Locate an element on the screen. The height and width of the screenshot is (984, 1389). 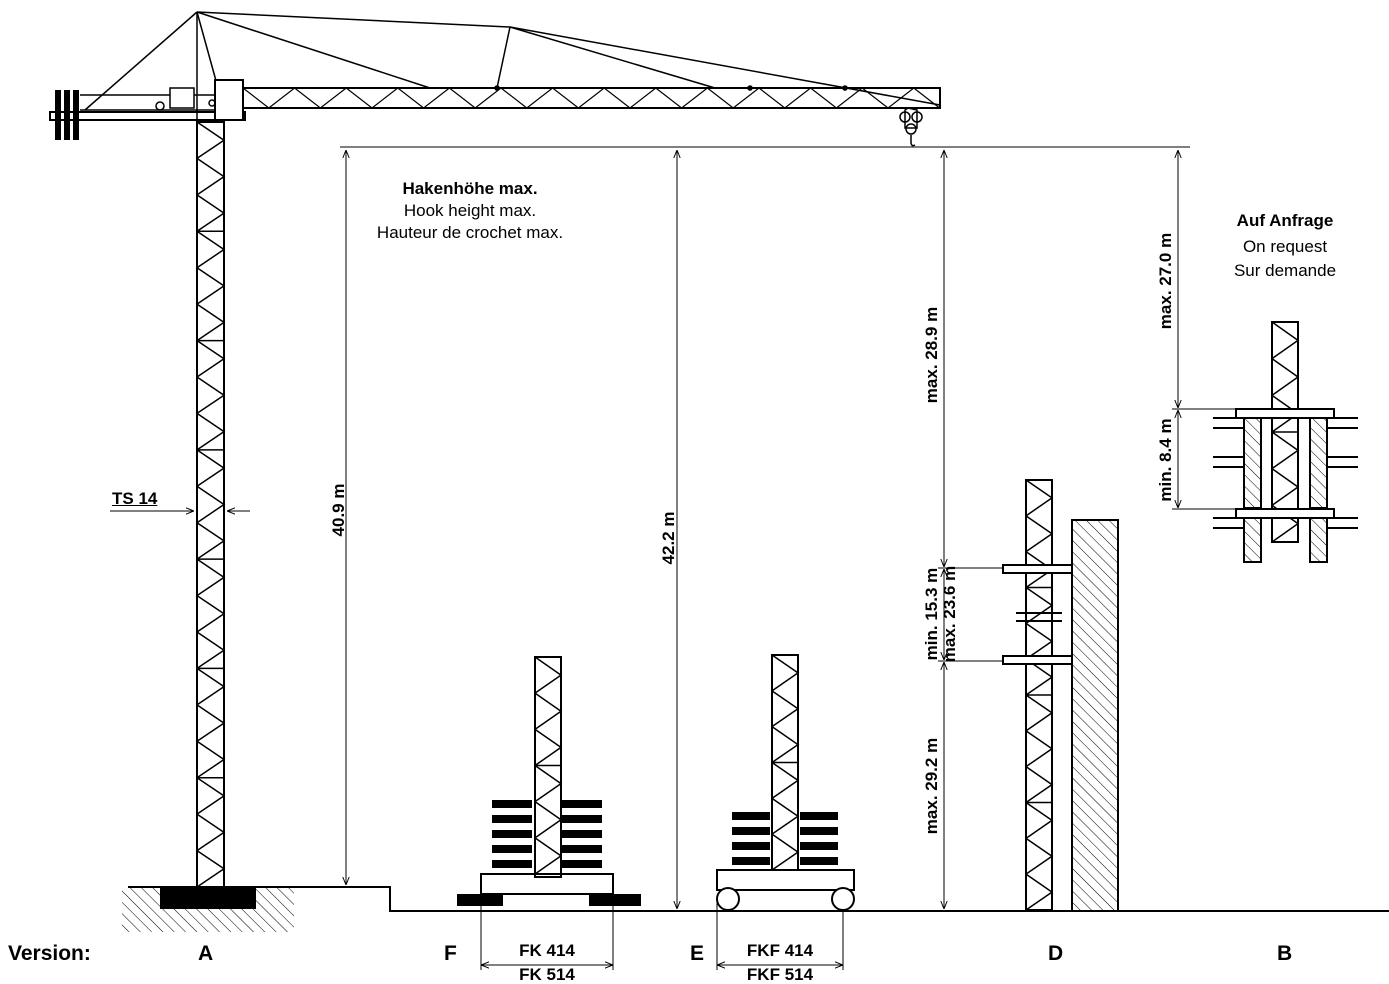
dim-d-max-top: max. 28.9 m is located at coordinates (931, 355).